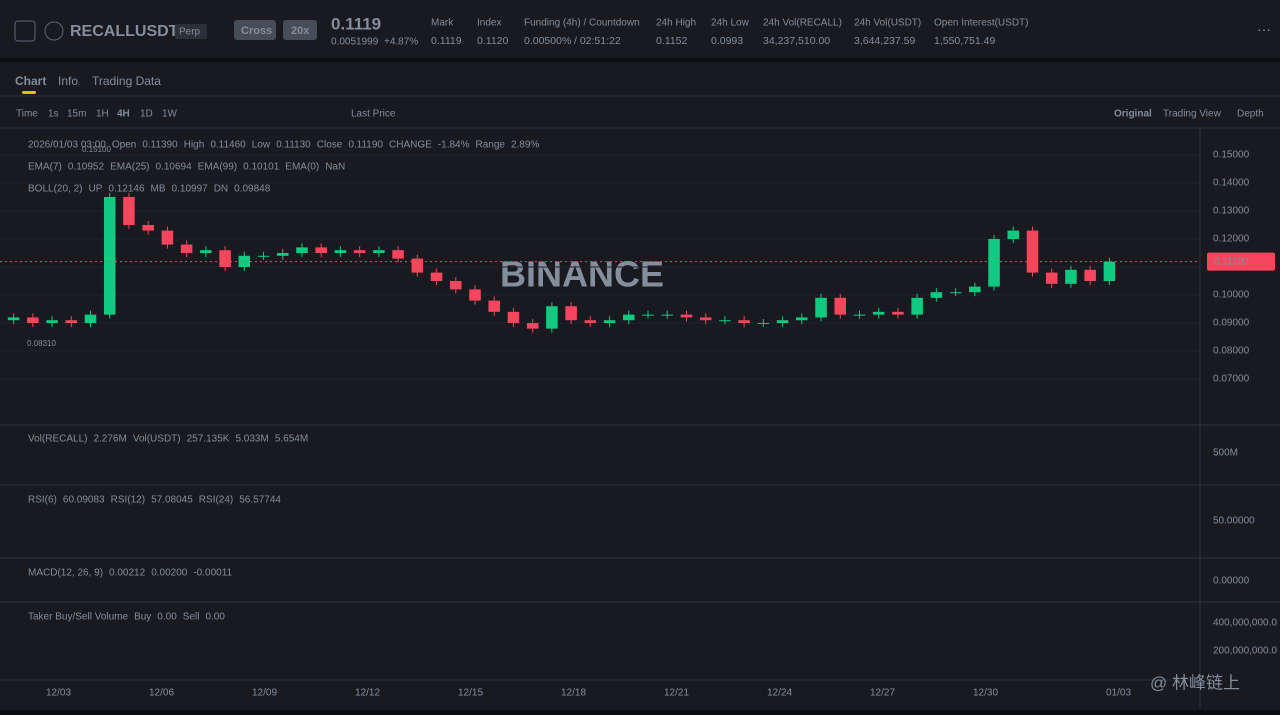 This screenshot has height=715, width=1280. I want to click on symbol: RECALLUSDT, so click(124, 31).